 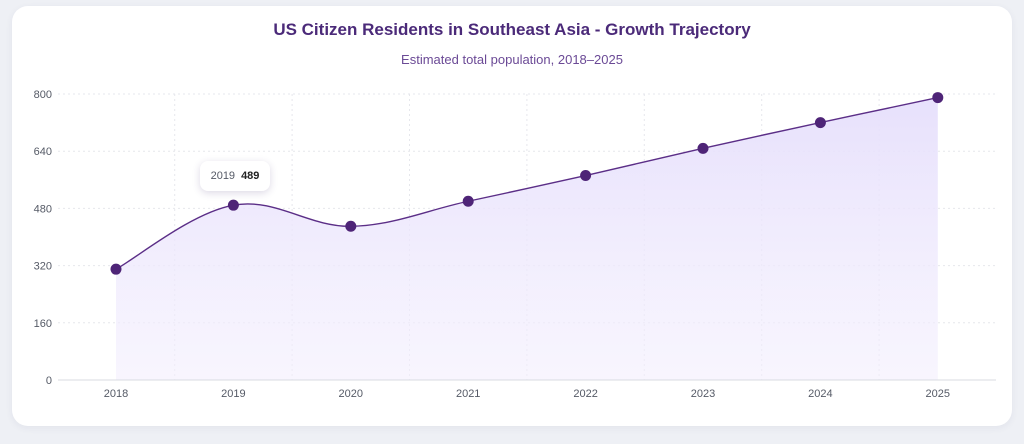 I want to click on y-tick-label: 160, so click(x=43, y=324).